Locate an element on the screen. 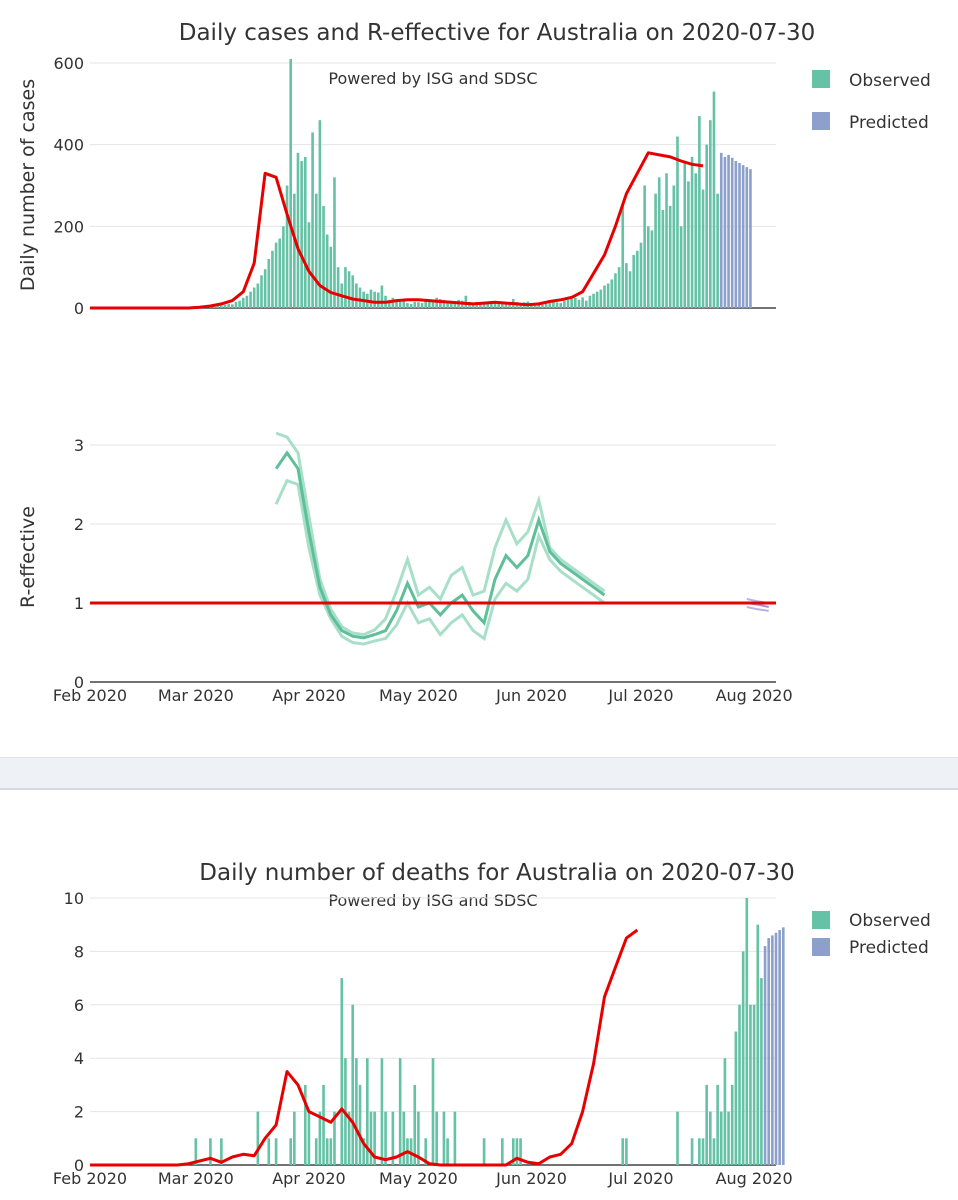  cases-legend: Observed Predicted is located at coordinates (871, 101).